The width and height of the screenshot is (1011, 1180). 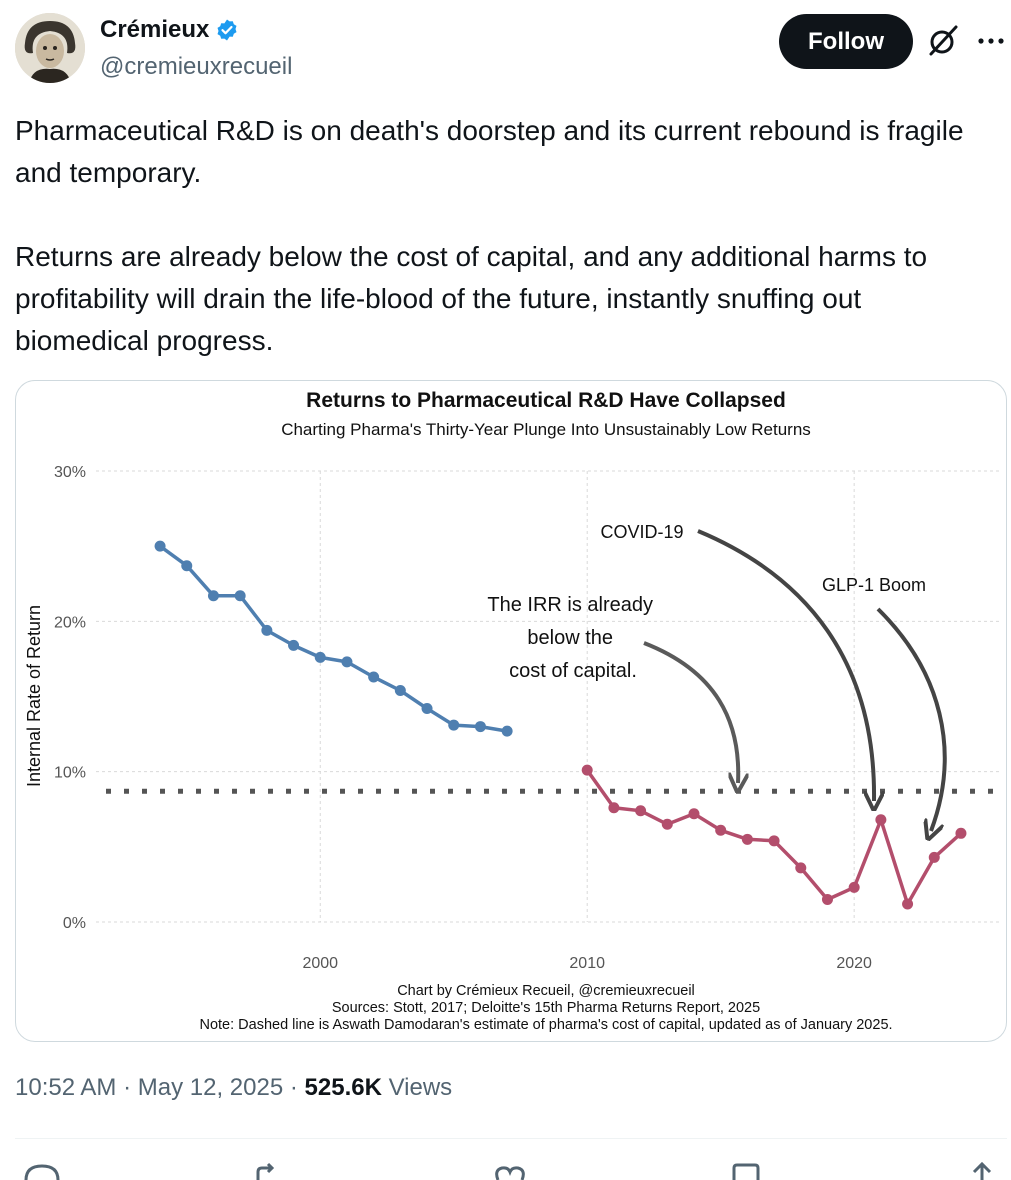 What do you see at coordinates (320, 963) in the screenshot?
I see `x-tick-label: 2000` at bounding box center [320, 963].